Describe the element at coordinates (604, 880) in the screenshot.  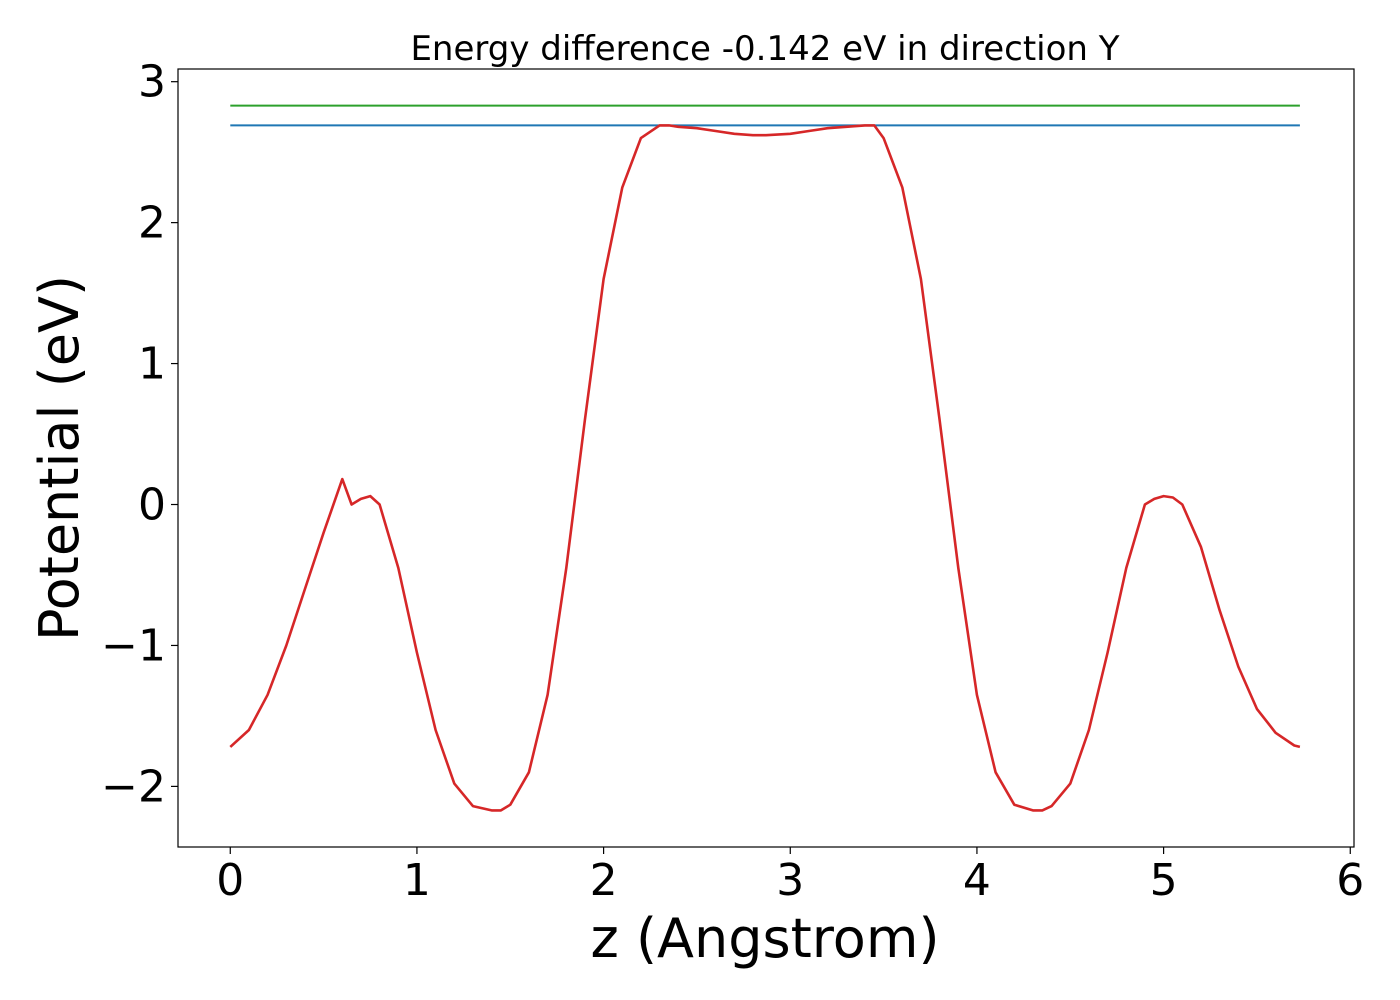
I see `x-tick-label: 2` at that location.